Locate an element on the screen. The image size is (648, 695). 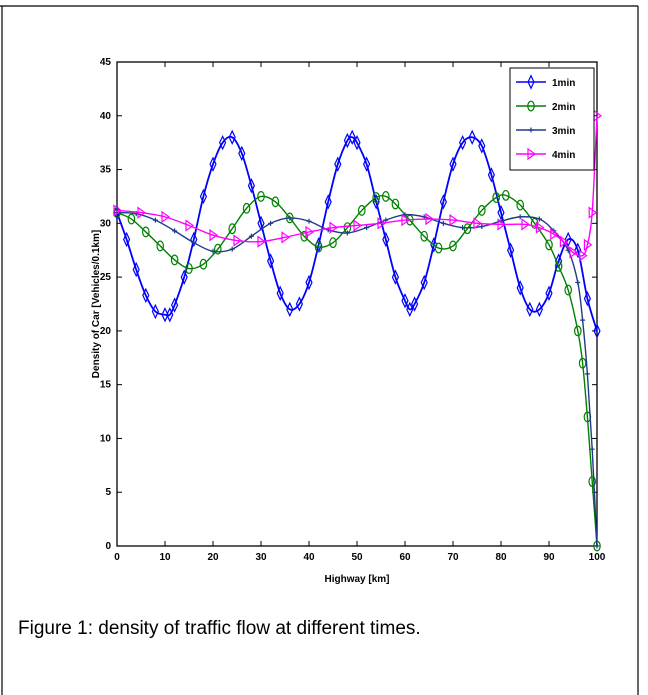
legend-marker-3min is located at coordinates (531, 130).